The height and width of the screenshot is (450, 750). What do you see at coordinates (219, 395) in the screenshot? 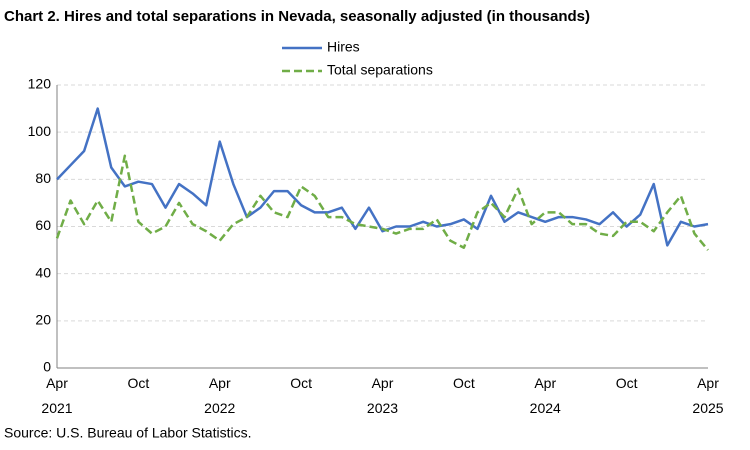
I see `x-tick-label: Apr 2022` at bounding box center [219, 395].